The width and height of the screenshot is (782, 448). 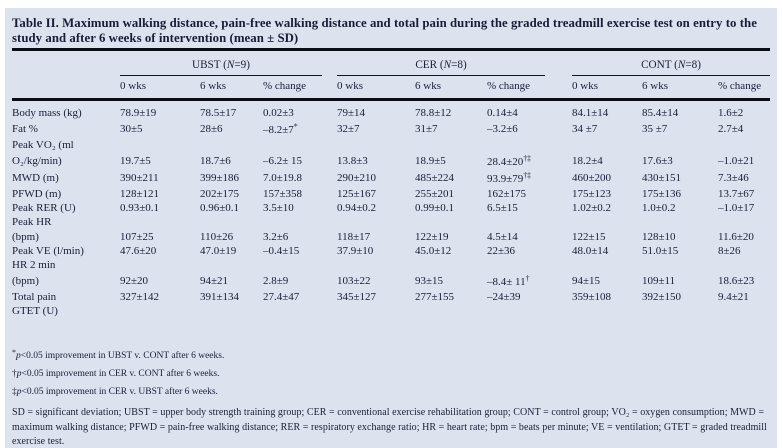 I want to click on data-cell: 78.9±19, so click(x=138, y=113).